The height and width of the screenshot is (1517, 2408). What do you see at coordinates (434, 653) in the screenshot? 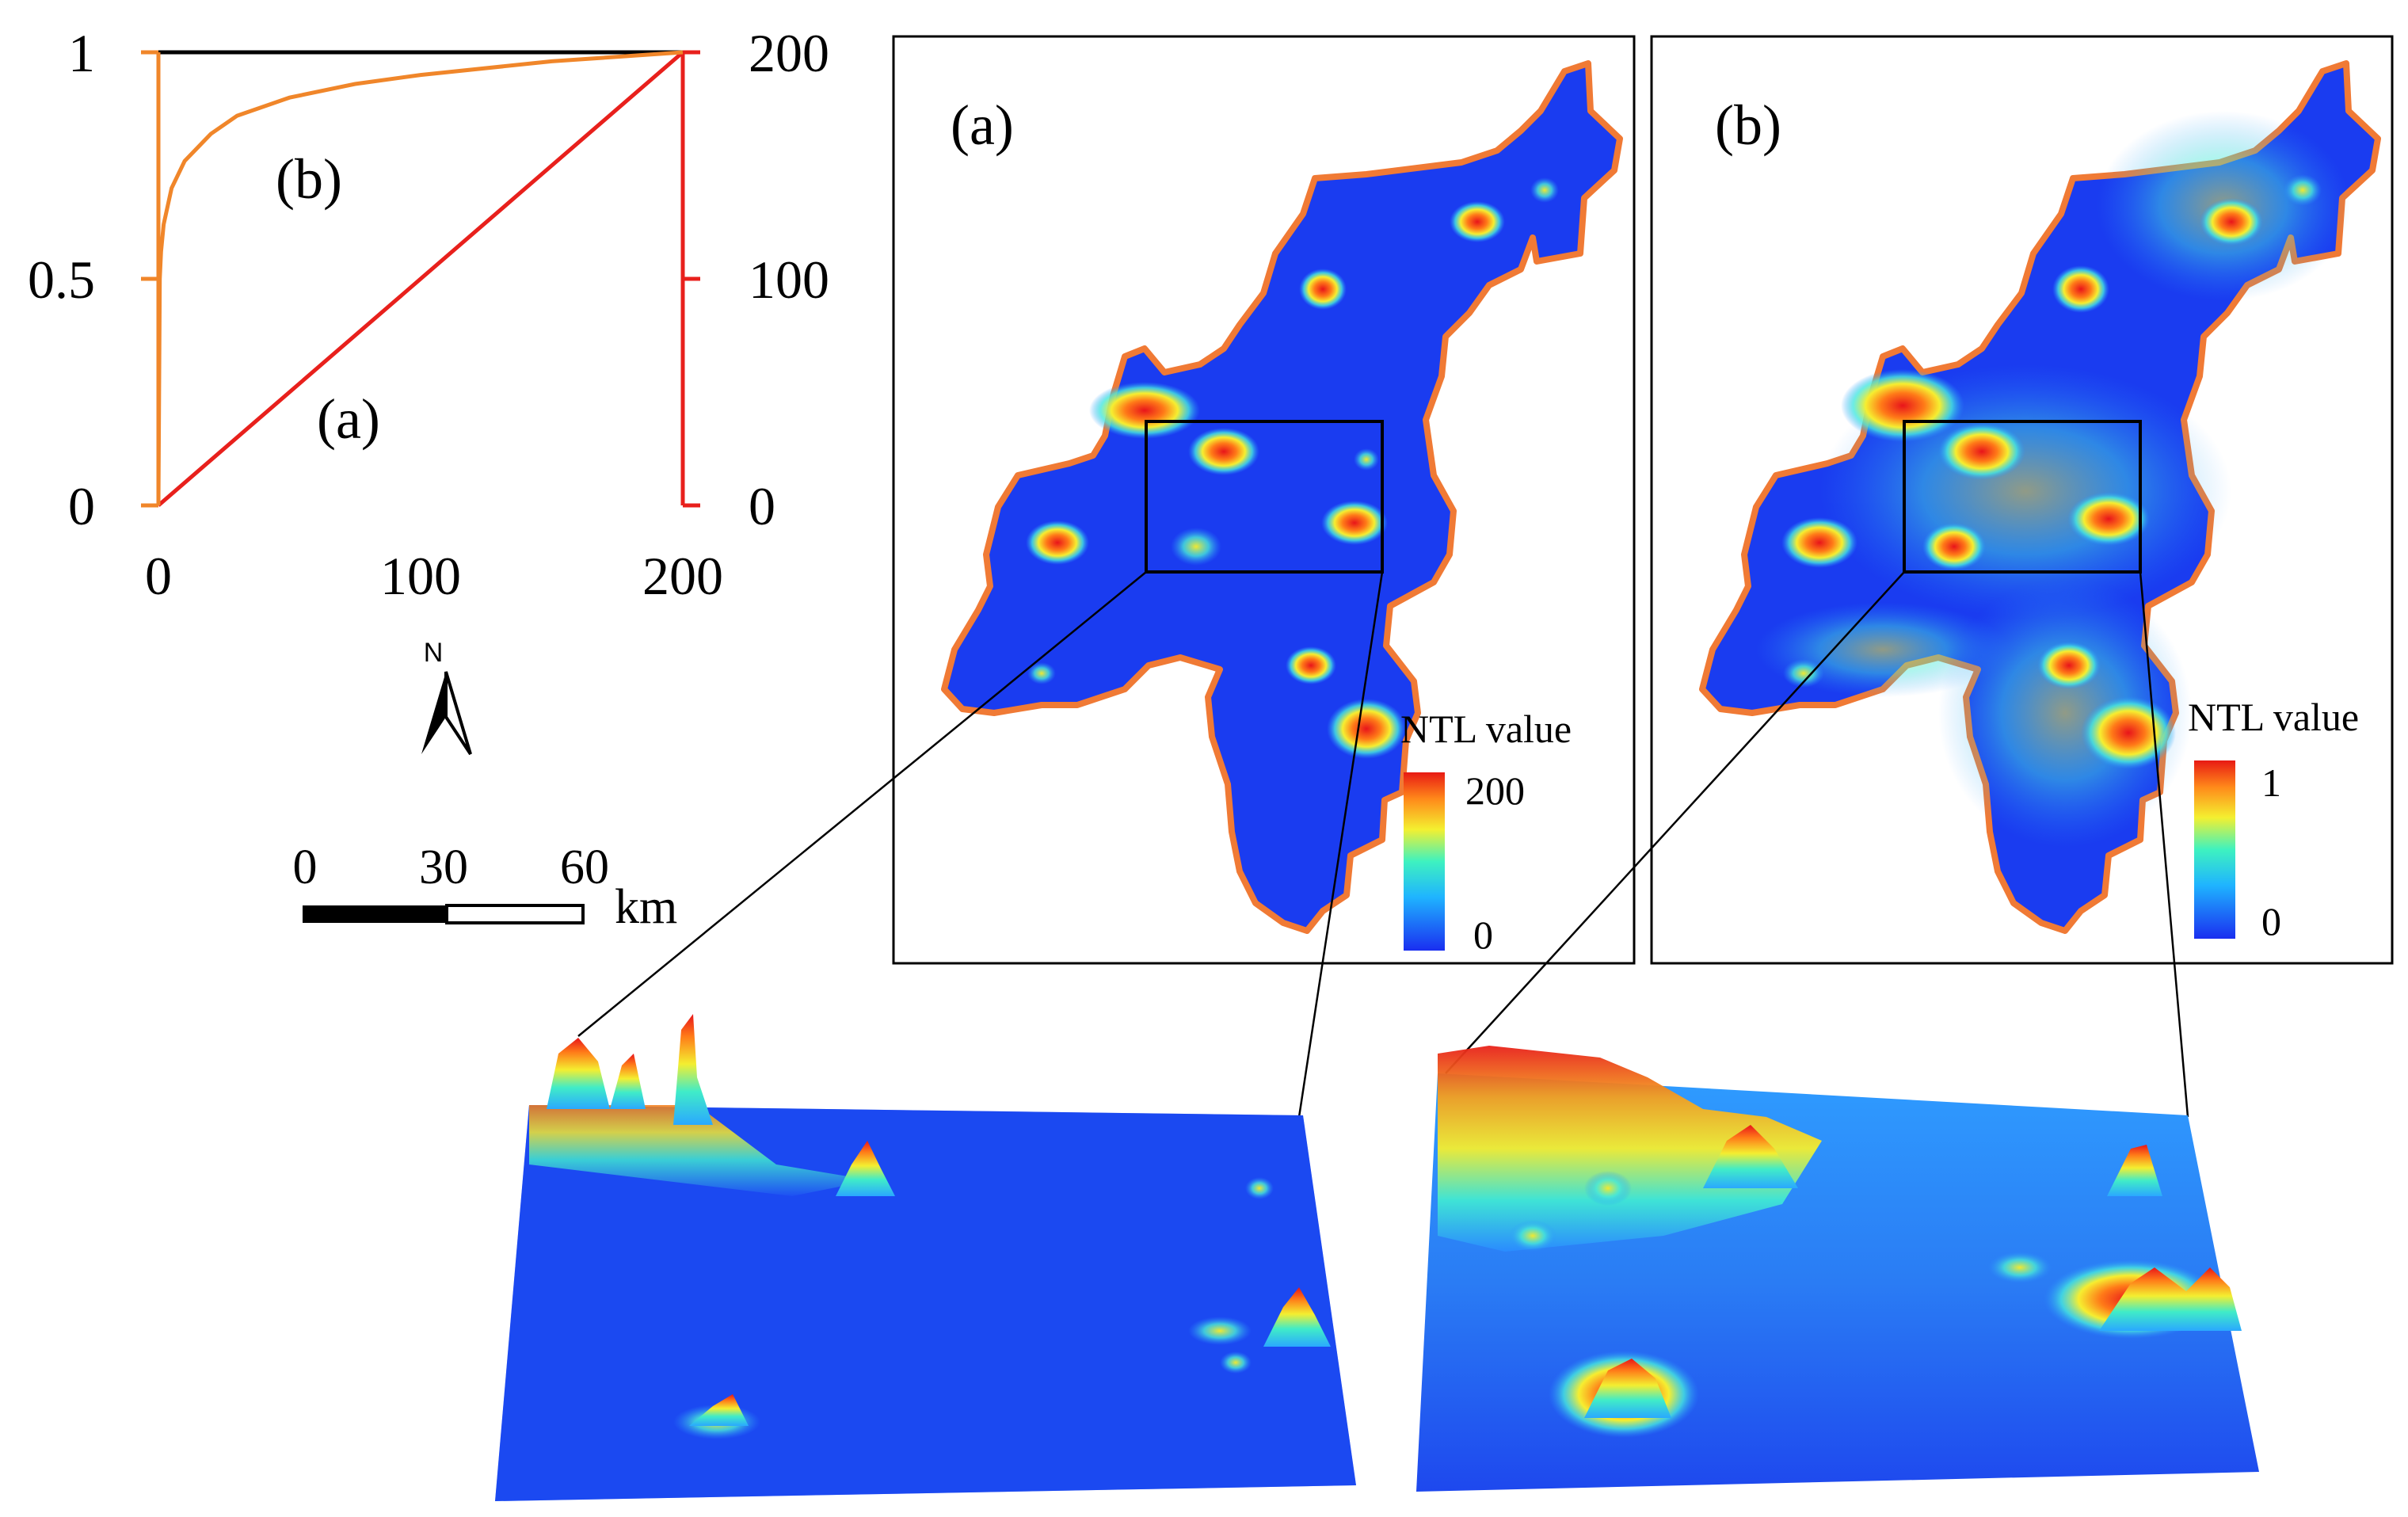
I see `north-arrow-label: N` at bounding box center [434, 653].